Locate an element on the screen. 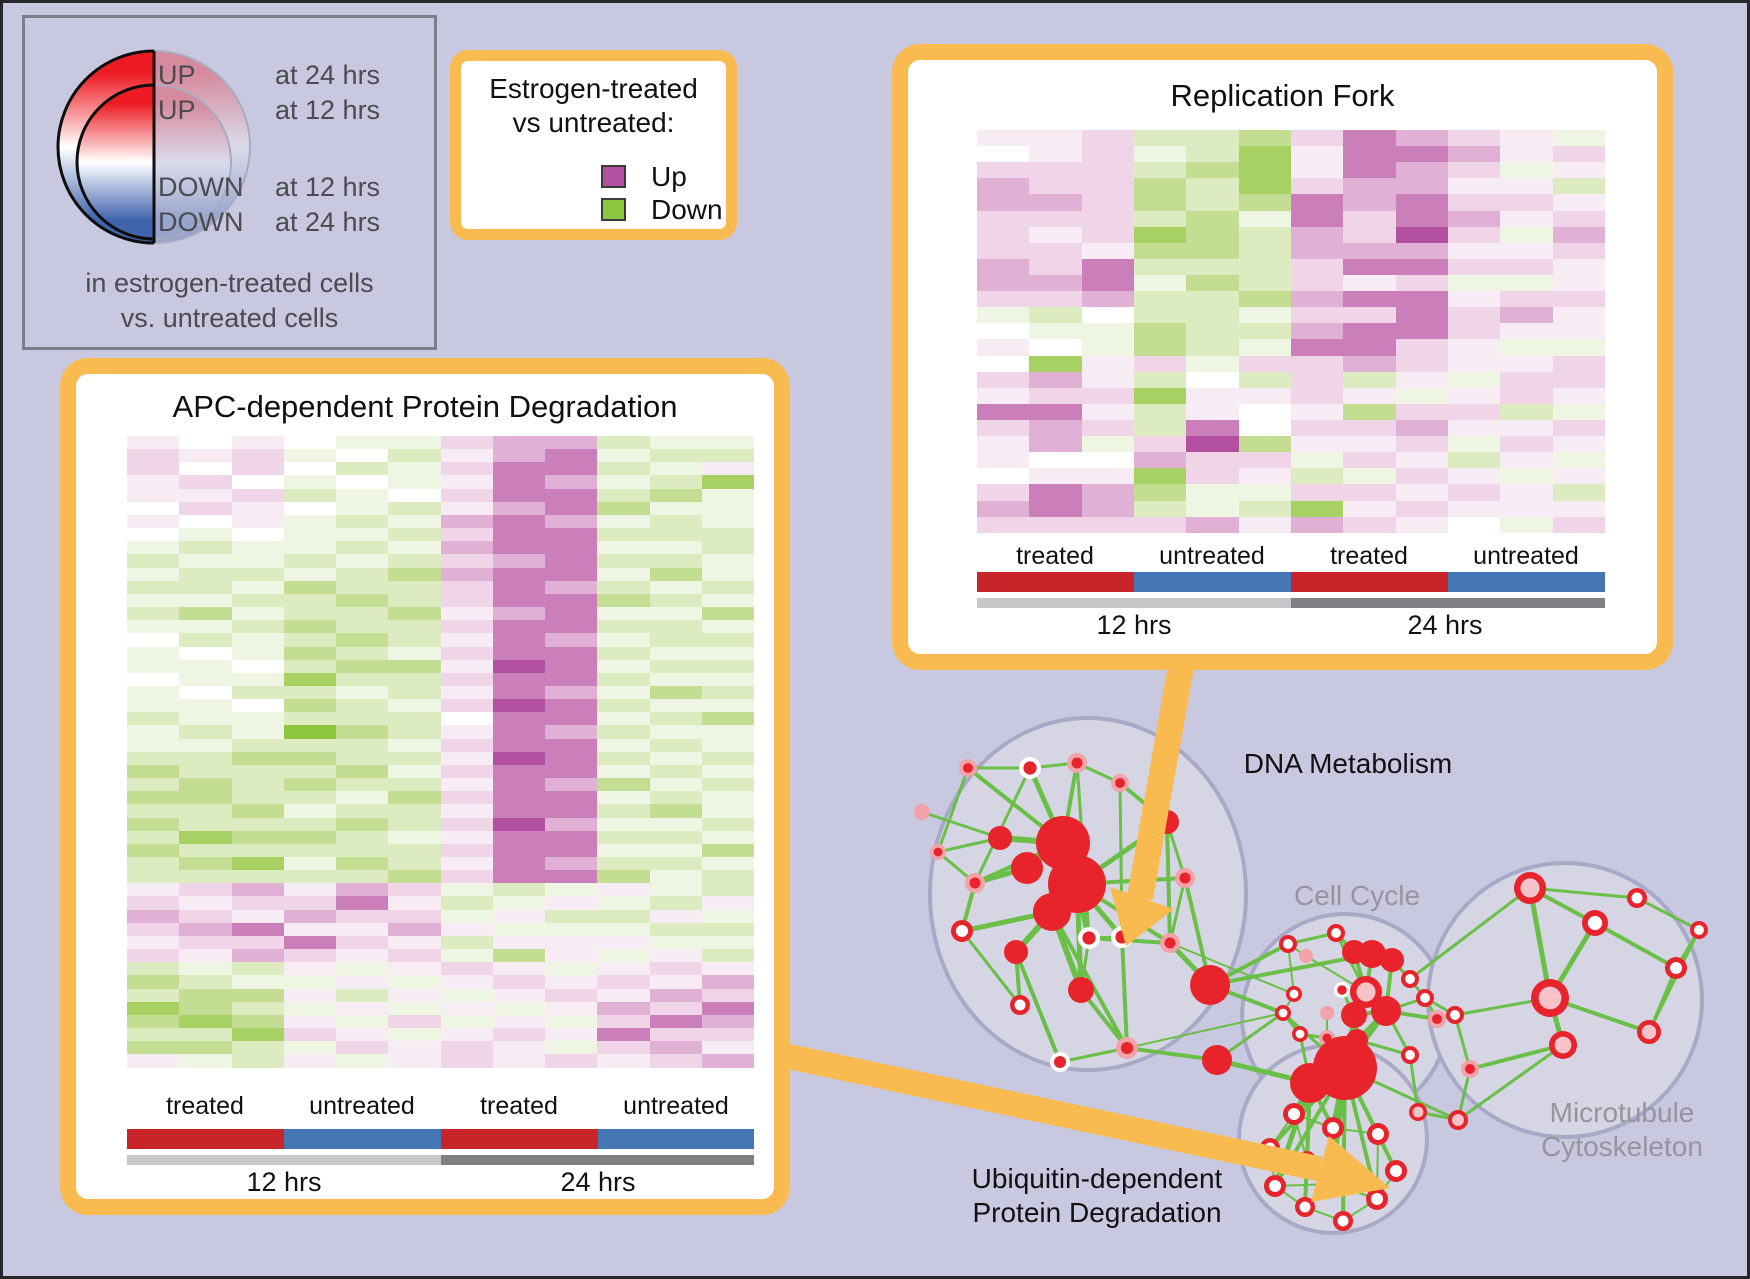 This screenshot has width=1750, height=1279. legend-up-24-time: at 24 hrs is located at coordinates (328, 75).